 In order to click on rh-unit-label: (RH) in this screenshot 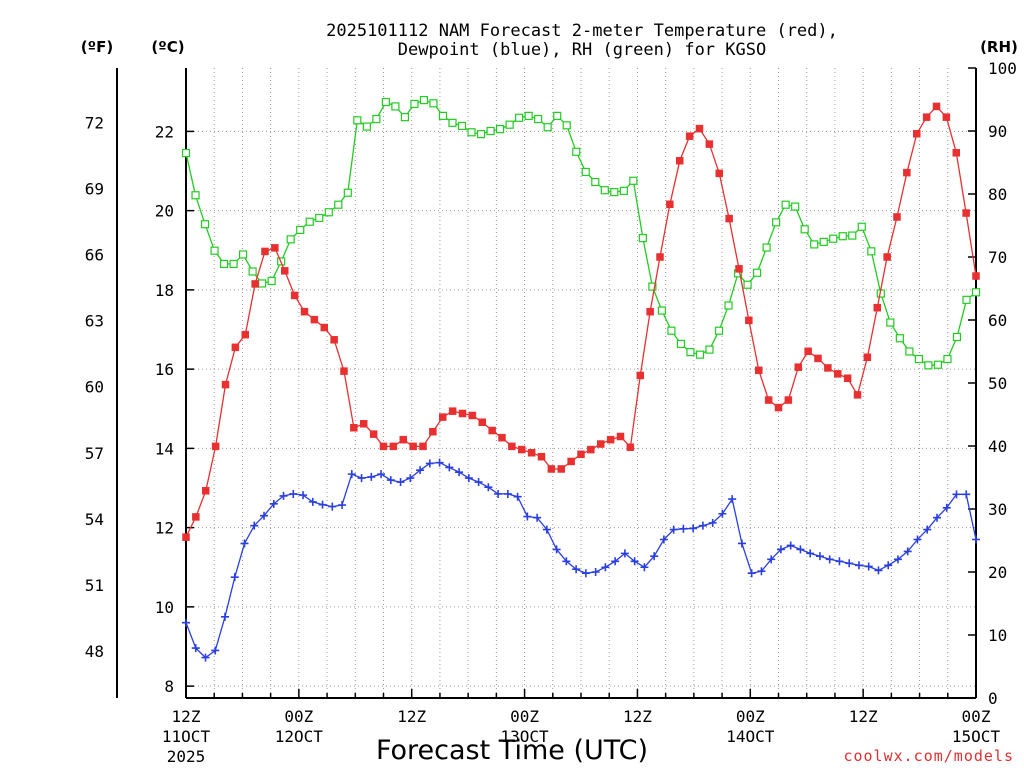, I will do `click(999, 47)`.